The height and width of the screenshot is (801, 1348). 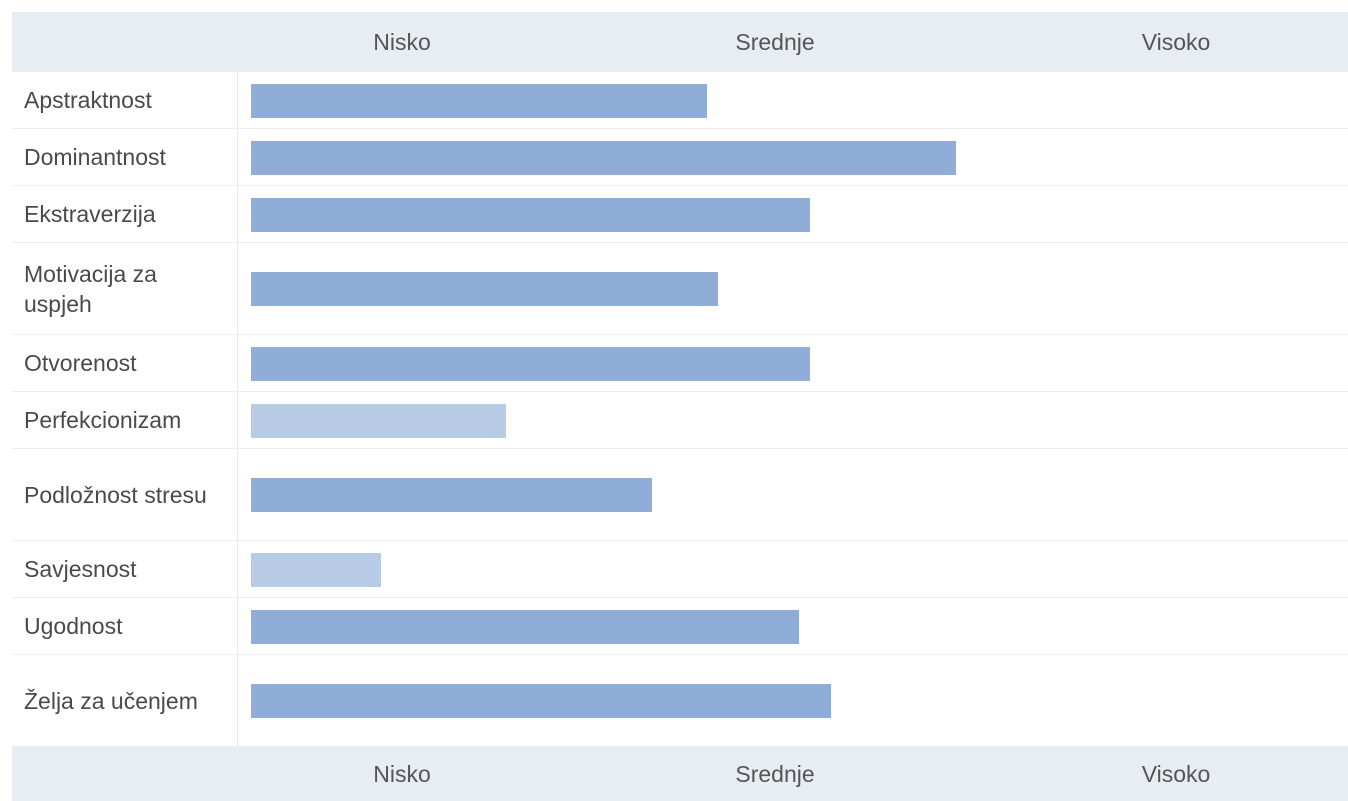 I want to click on category-label: Apstraktnost, so click(x=125, y=100).